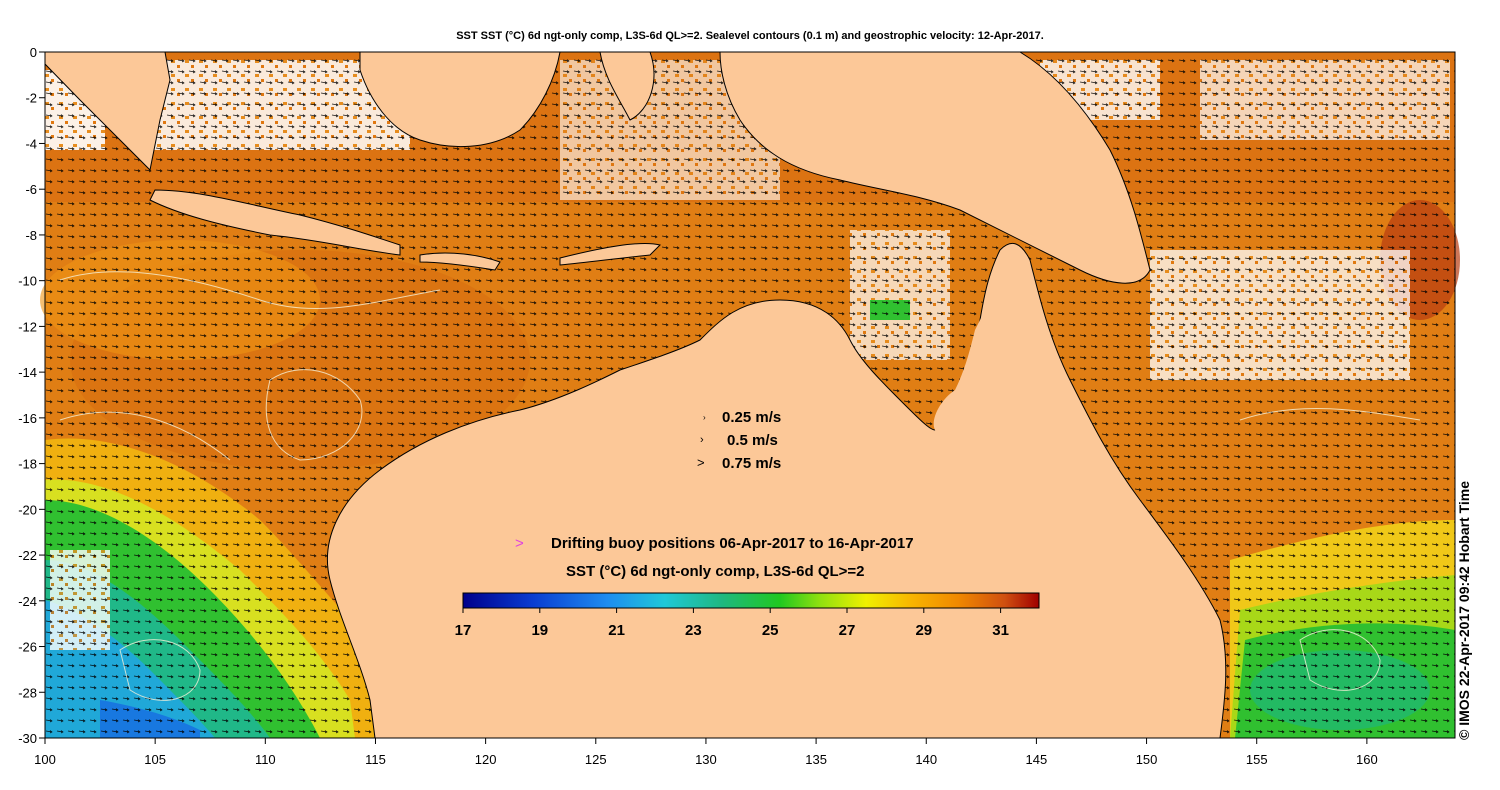  I want to click on y-tick-label: -2, so click(31, 98).